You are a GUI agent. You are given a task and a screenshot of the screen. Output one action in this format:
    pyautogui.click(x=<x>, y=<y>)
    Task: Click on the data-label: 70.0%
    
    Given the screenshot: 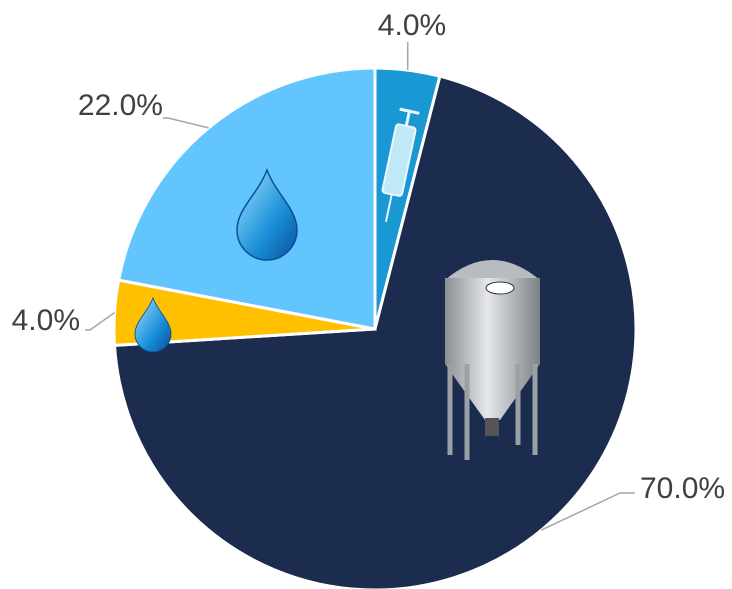 What is the action you would take?
    pyautogui.click(x=682, y=488)
    